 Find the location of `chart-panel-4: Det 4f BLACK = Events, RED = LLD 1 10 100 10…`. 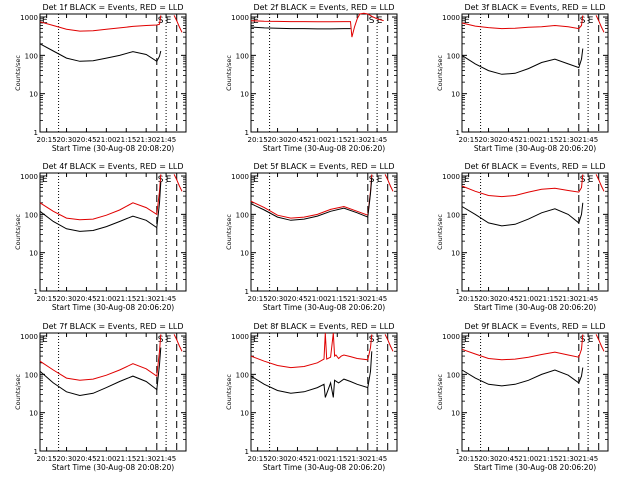

chart-panel-4: Det 4f BLACK = Events, RED = LLD 1 10 100 10… is located at coordinates (100, 237).